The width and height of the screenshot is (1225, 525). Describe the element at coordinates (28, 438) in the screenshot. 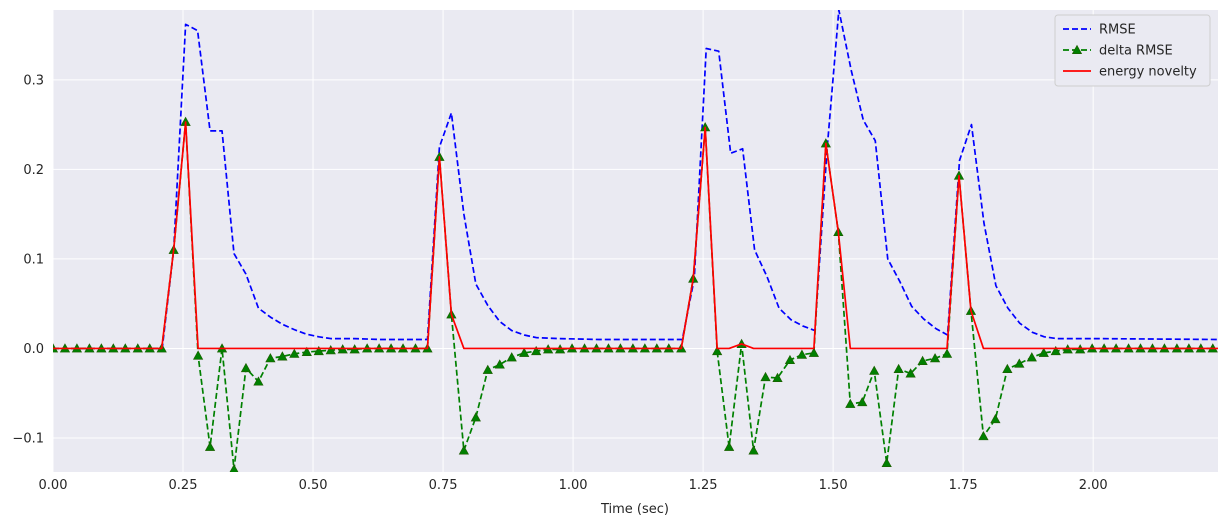

I see `y-tick-label: −0.1` at that location.